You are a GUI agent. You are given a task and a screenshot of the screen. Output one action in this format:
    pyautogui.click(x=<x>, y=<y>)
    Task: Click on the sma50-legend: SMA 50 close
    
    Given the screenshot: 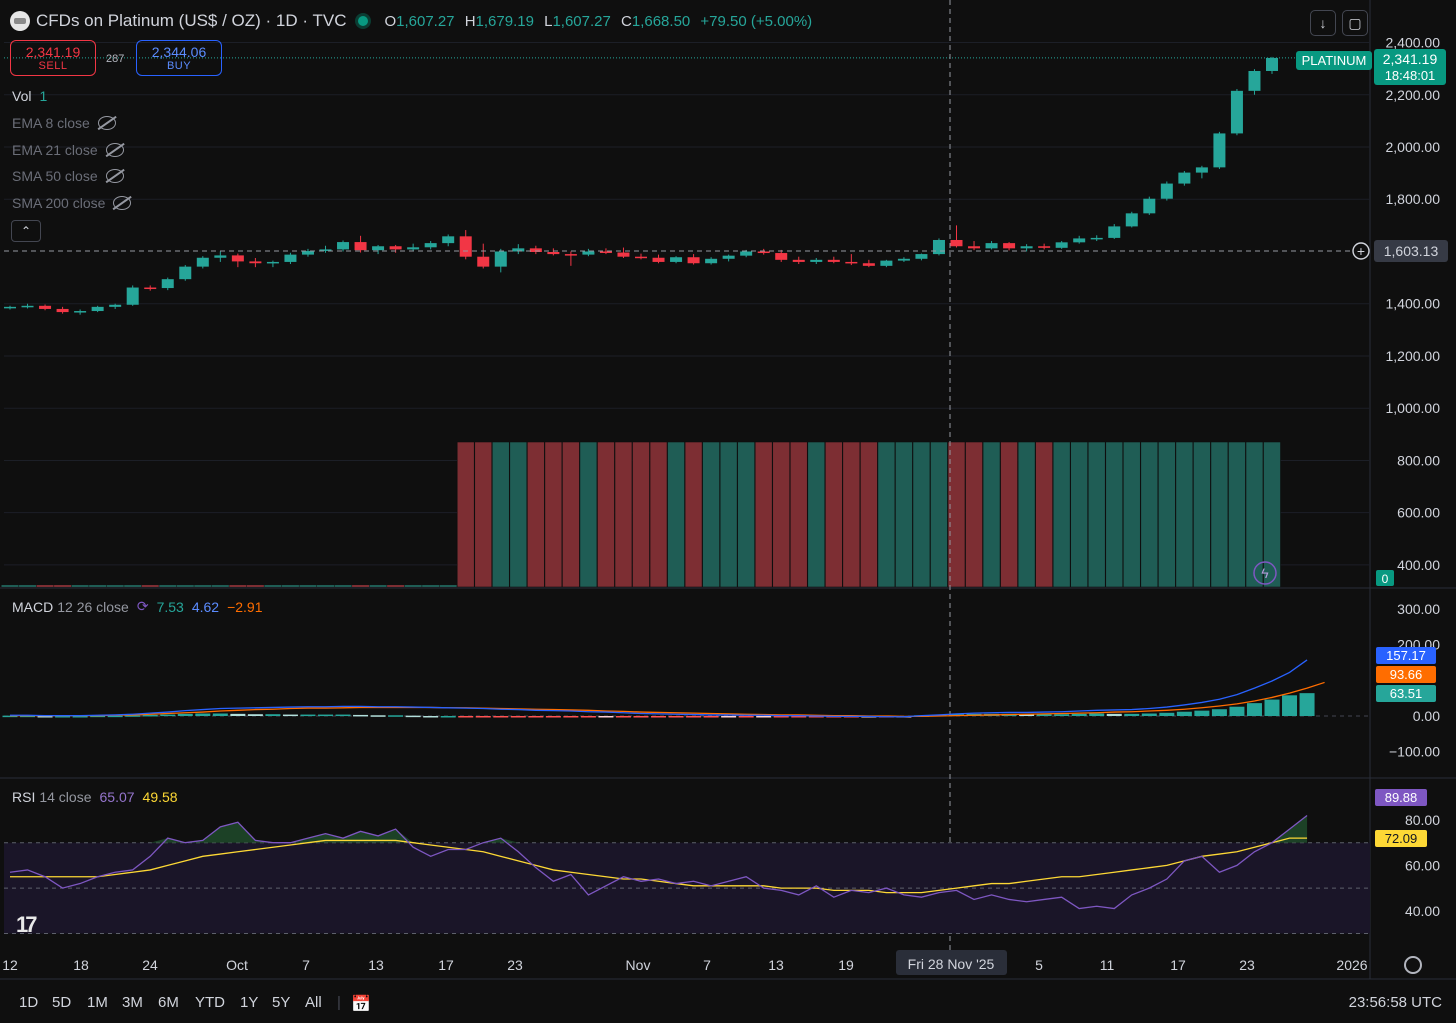 What is the action you would take?
    pyautogui.click(x=68, y=176)
    